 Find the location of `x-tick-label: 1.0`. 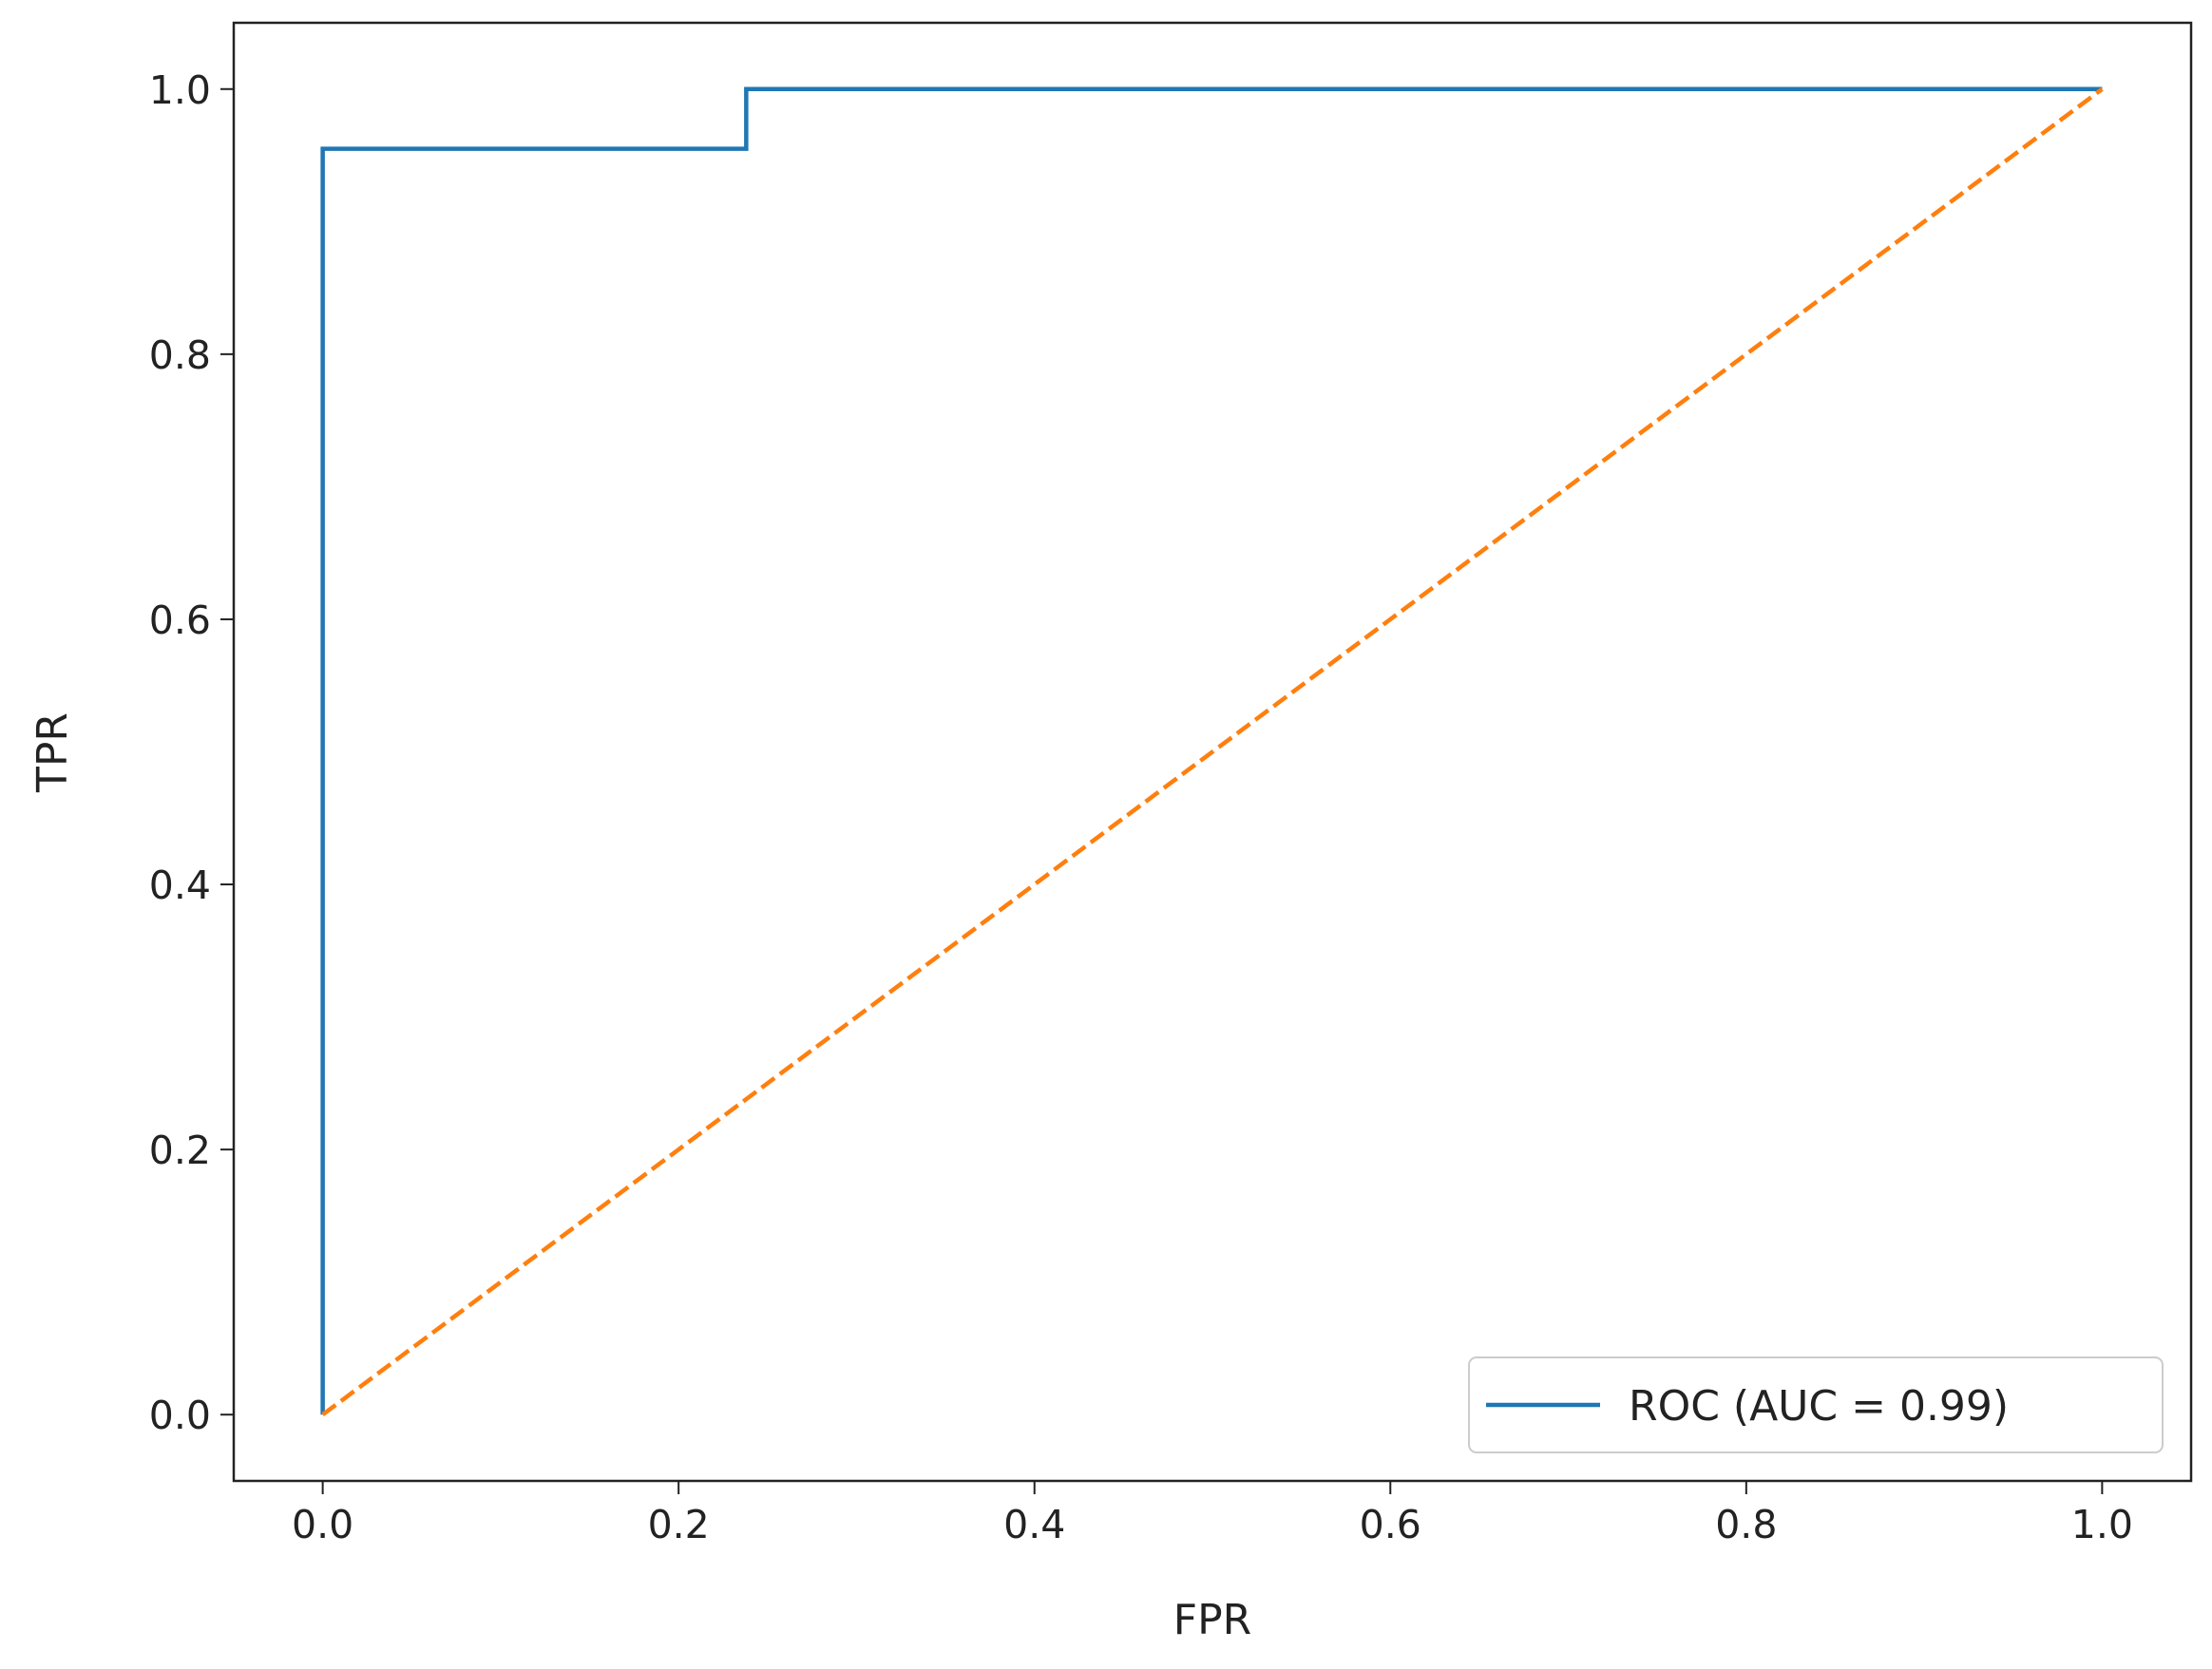

x-tick-label: 1.0 is located at coordinates (2102, 1524).